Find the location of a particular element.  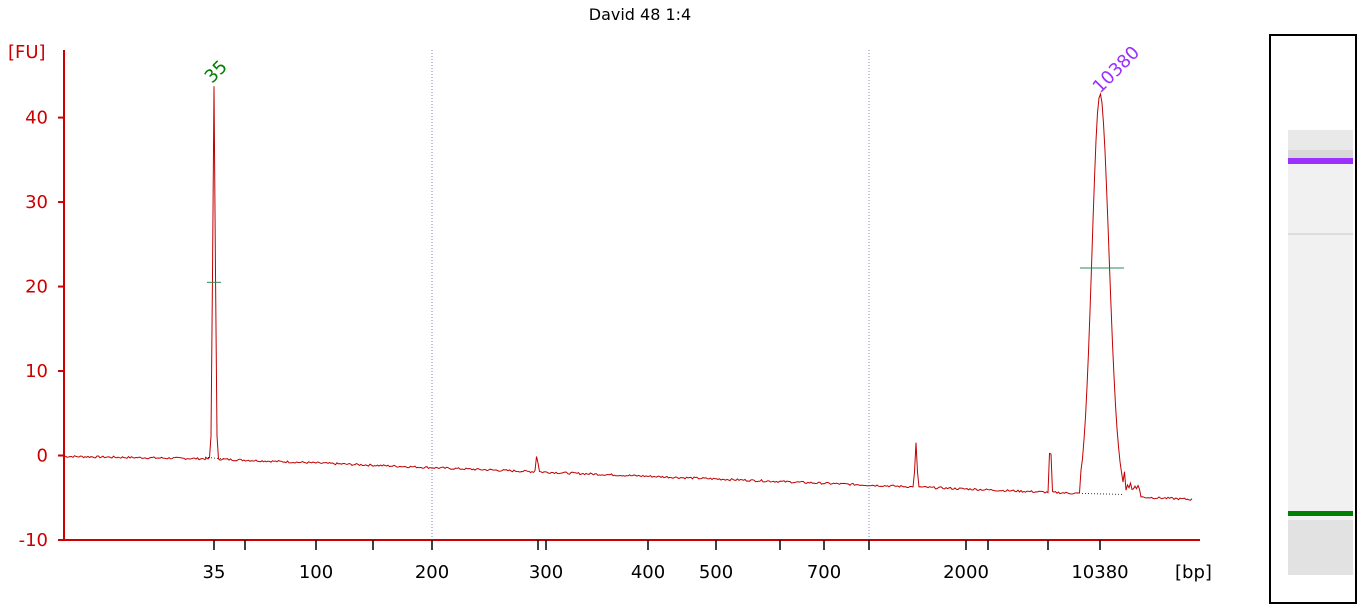

x-tick-label-100: 100 is located at coordinates (316, 572).